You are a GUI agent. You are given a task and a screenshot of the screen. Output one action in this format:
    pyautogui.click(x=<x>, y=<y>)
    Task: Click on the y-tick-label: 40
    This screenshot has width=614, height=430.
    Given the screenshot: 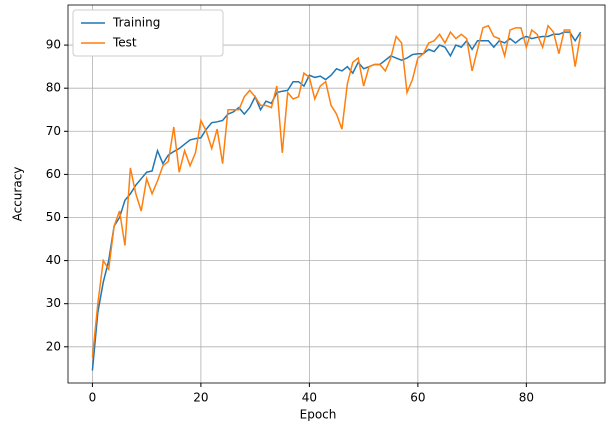 What is the action you would take?
    pyautogui.click(x=53, y=260)
    